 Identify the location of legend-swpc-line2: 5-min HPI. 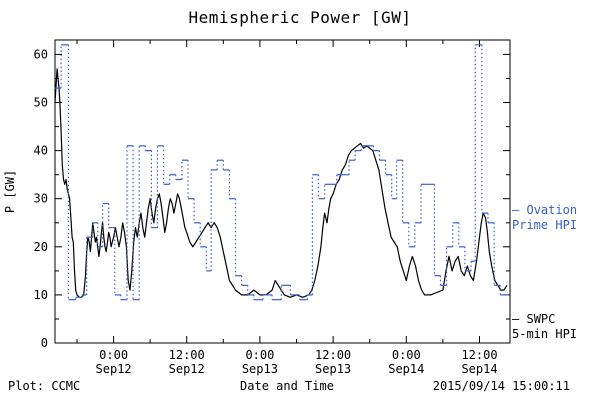
(545, 334).